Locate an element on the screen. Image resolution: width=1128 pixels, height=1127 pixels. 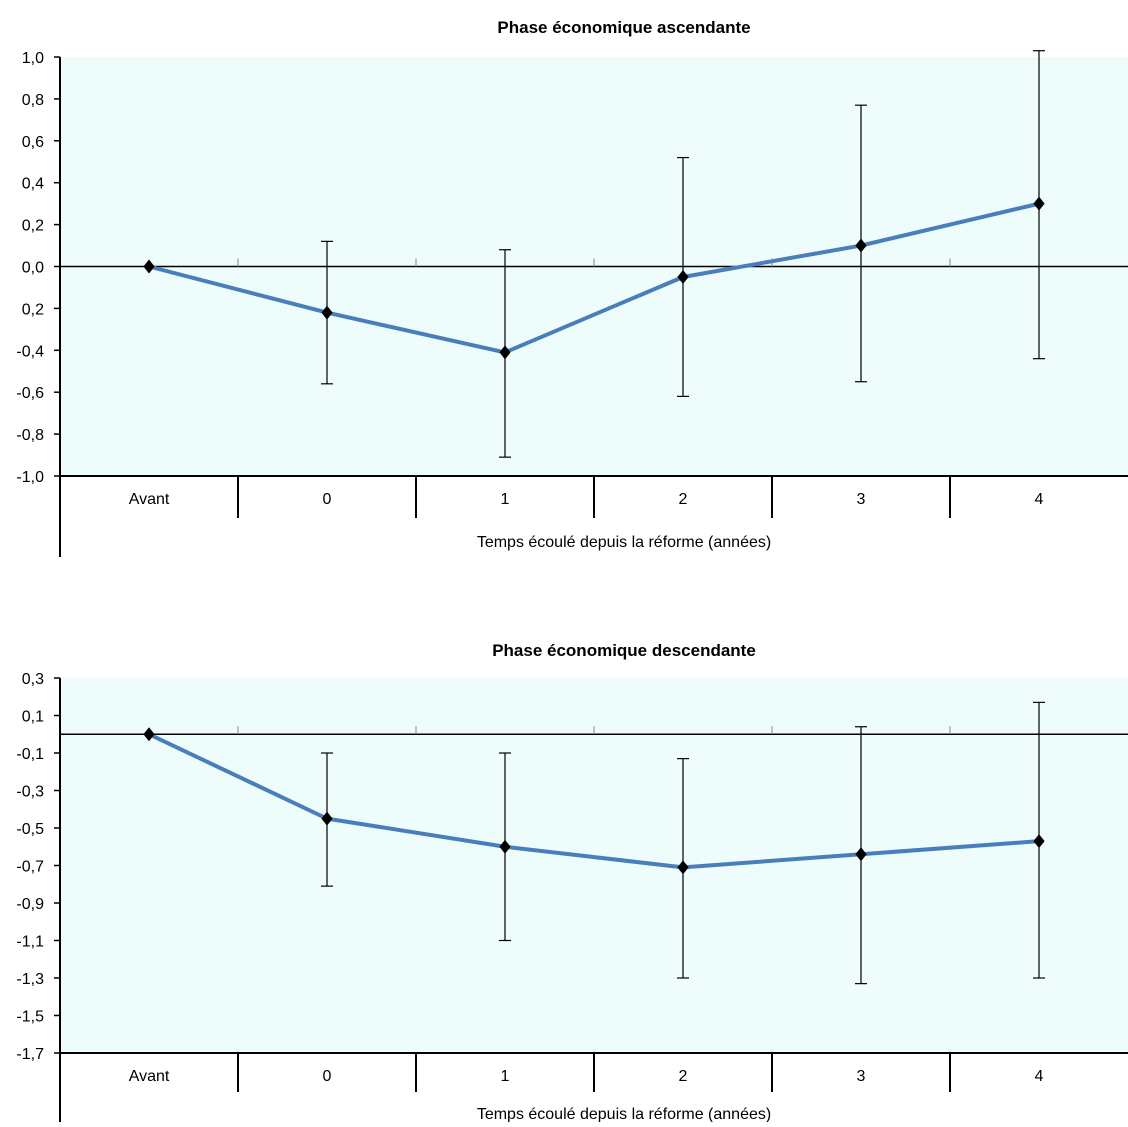
chart-title: Phase économique ascendante is located at coordinates (623, 27).